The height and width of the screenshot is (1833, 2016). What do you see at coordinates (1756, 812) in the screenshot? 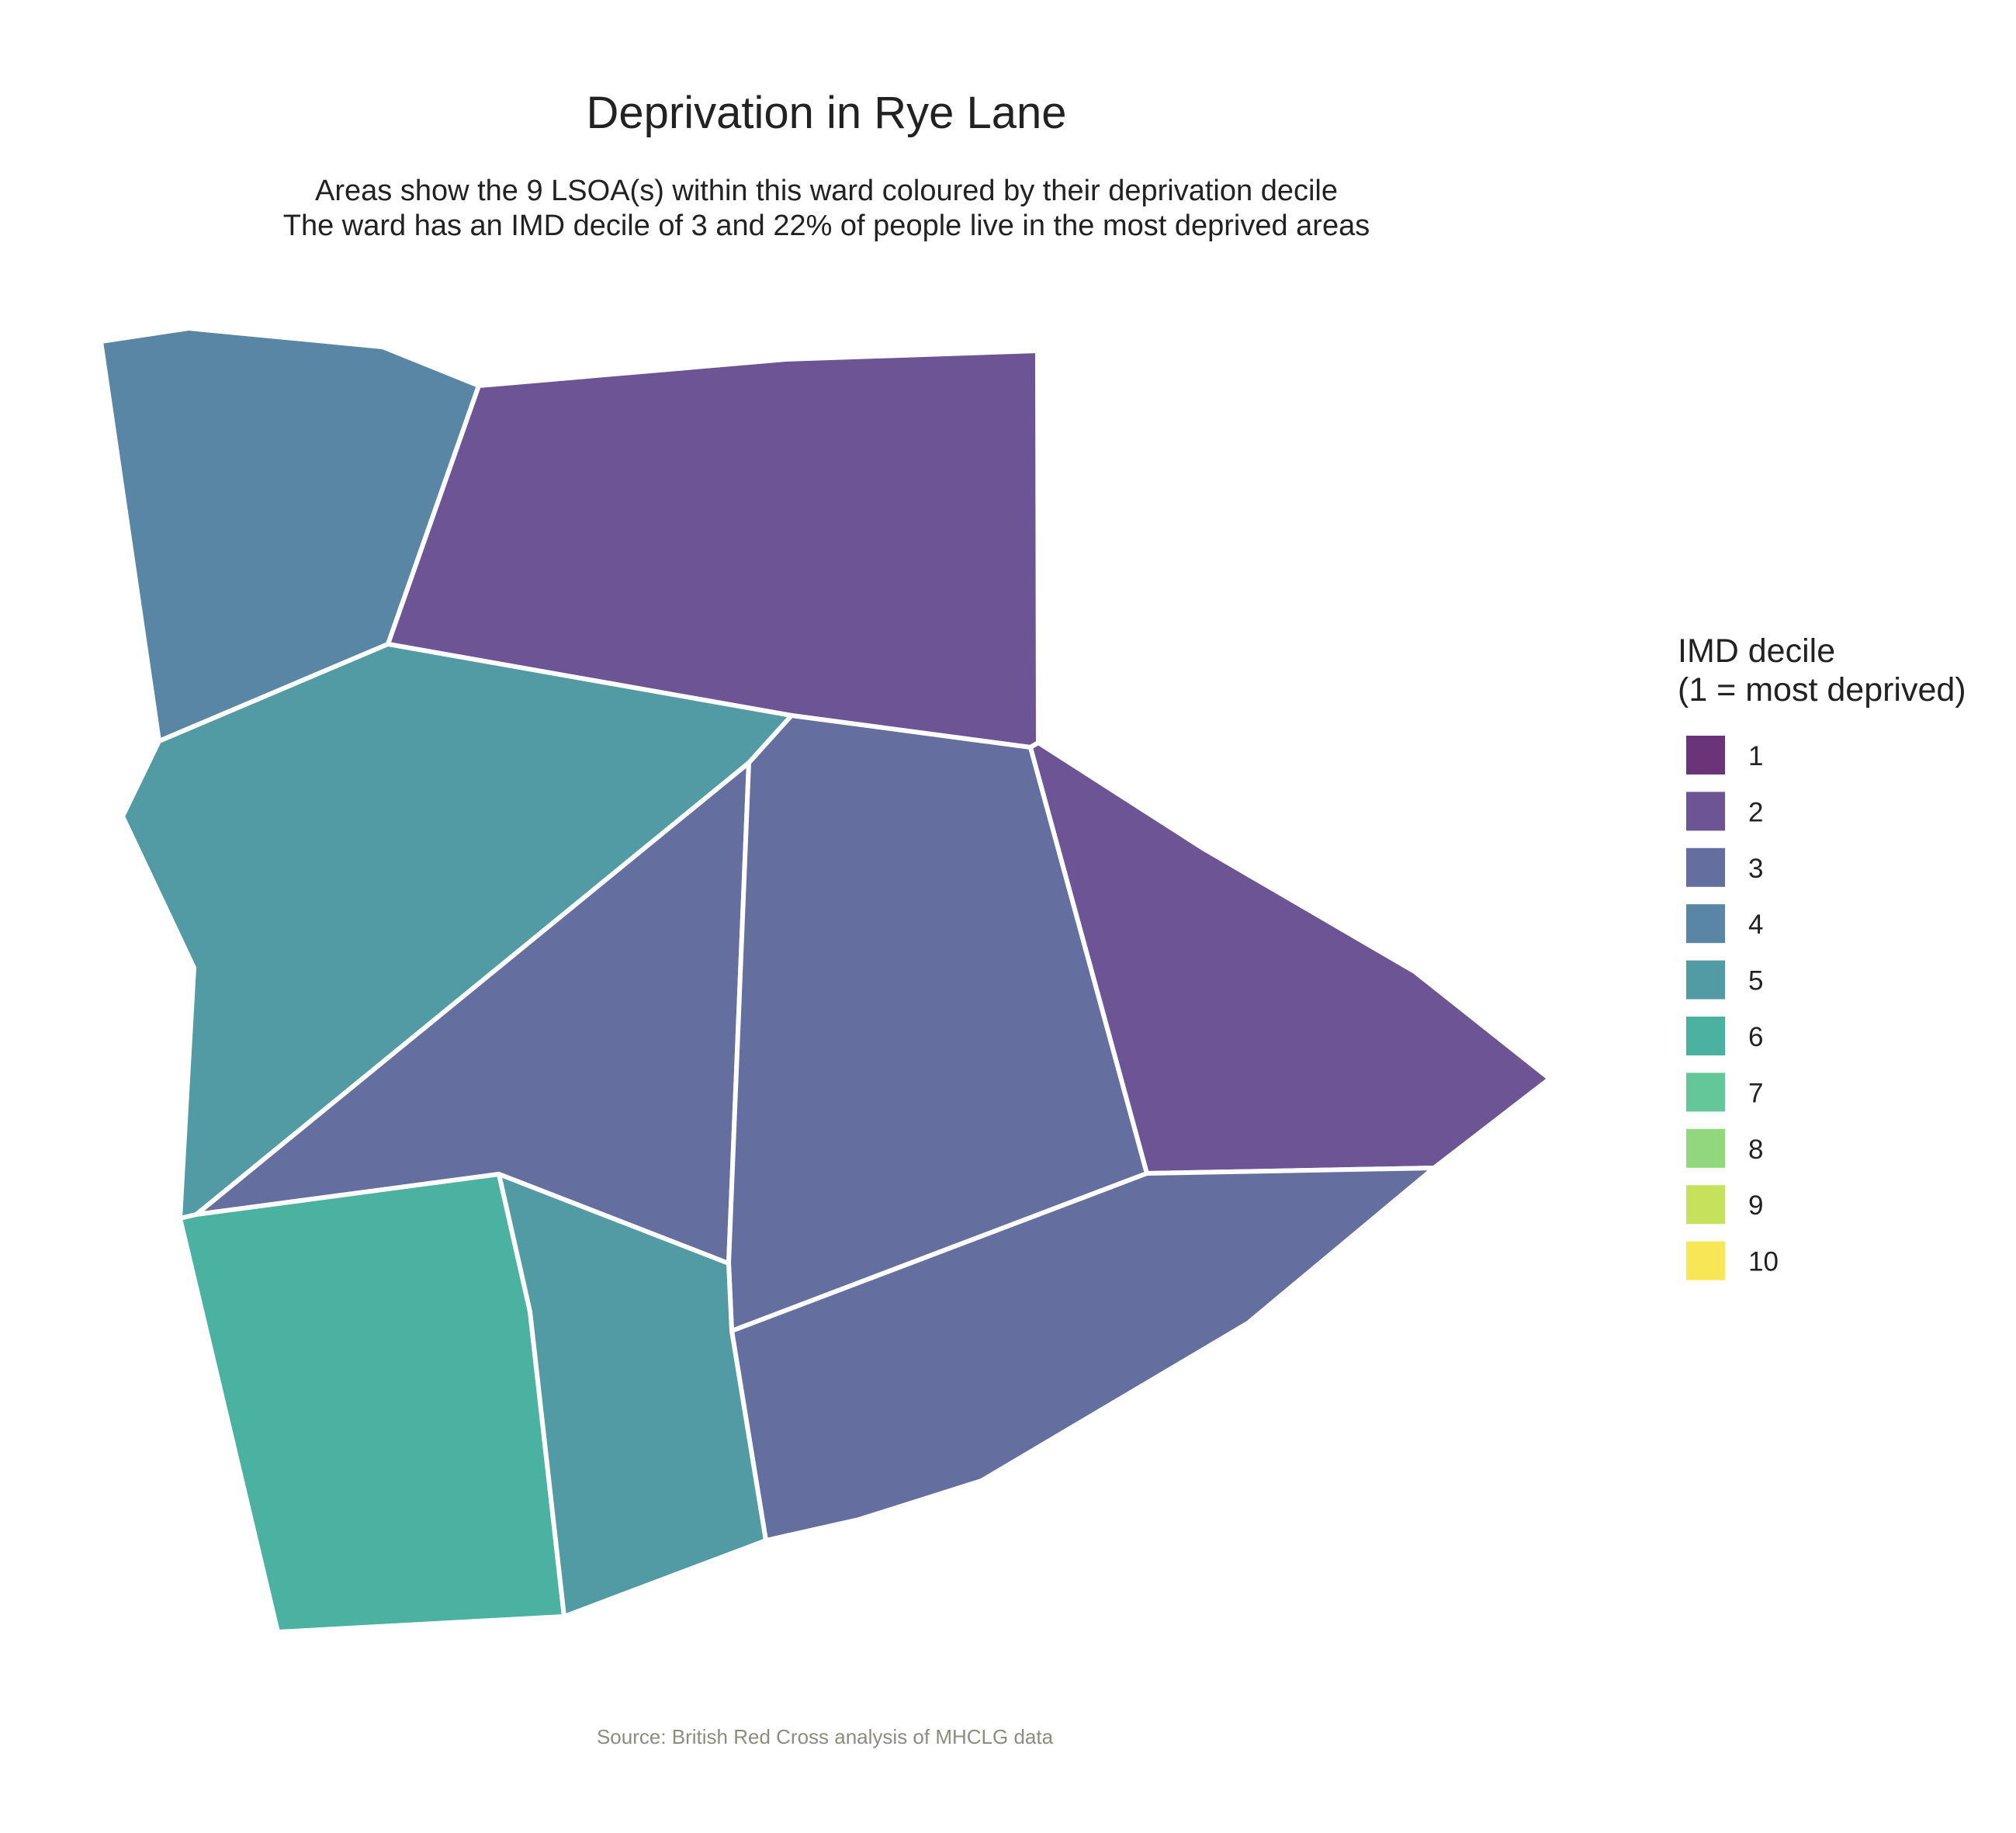
I see `legend-label-2: 2` at bounding box center [1756, 812].